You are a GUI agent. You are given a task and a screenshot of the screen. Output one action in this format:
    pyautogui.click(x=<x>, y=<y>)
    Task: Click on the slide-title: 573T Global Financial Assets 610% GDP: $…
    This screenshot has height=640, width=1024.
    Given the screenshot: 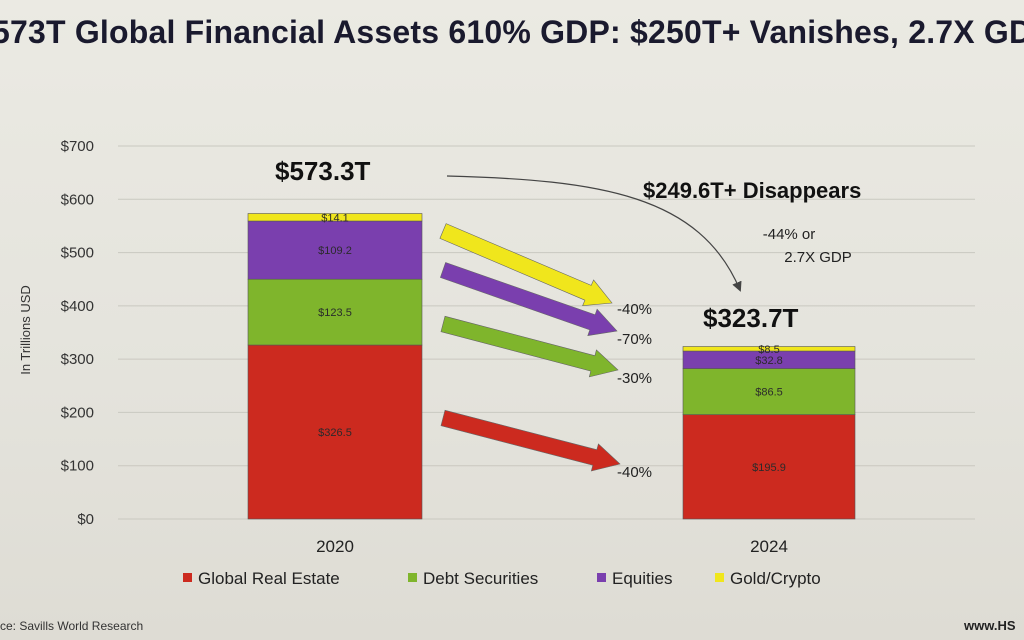 What is the action you would take?
    pyautogui.click(x=512, y=32)
    